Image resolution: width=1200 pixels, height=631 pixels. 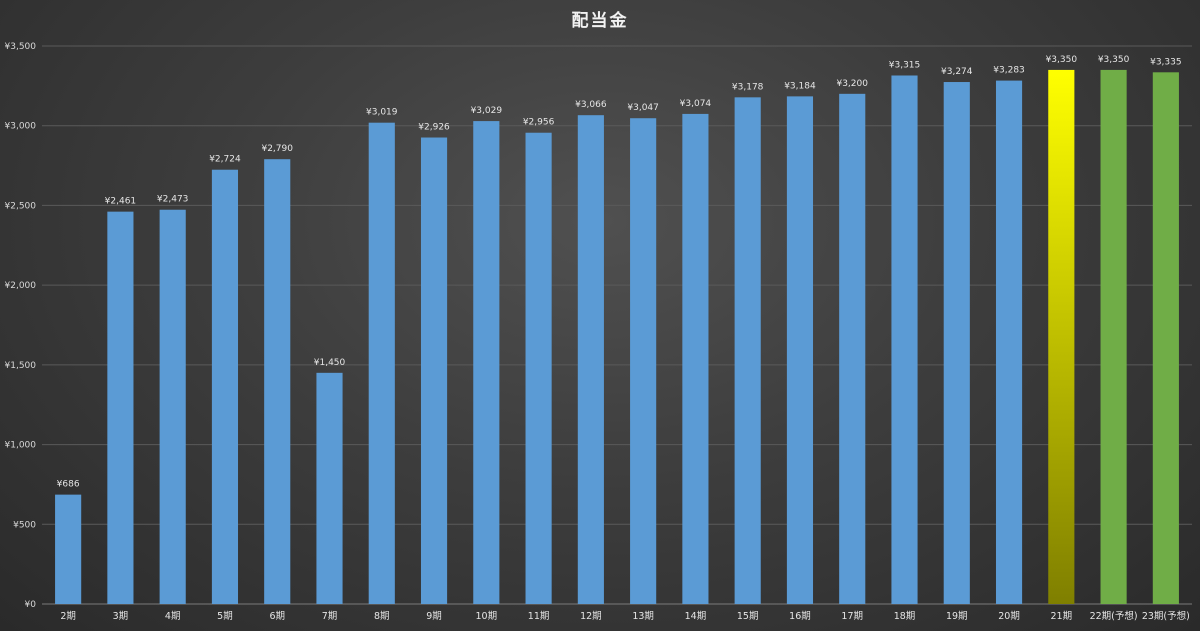 What do you see at coordinates (487, 616) in the screenshot?
I see `x-tick-label: 10期` at bounding box center [487, 616].